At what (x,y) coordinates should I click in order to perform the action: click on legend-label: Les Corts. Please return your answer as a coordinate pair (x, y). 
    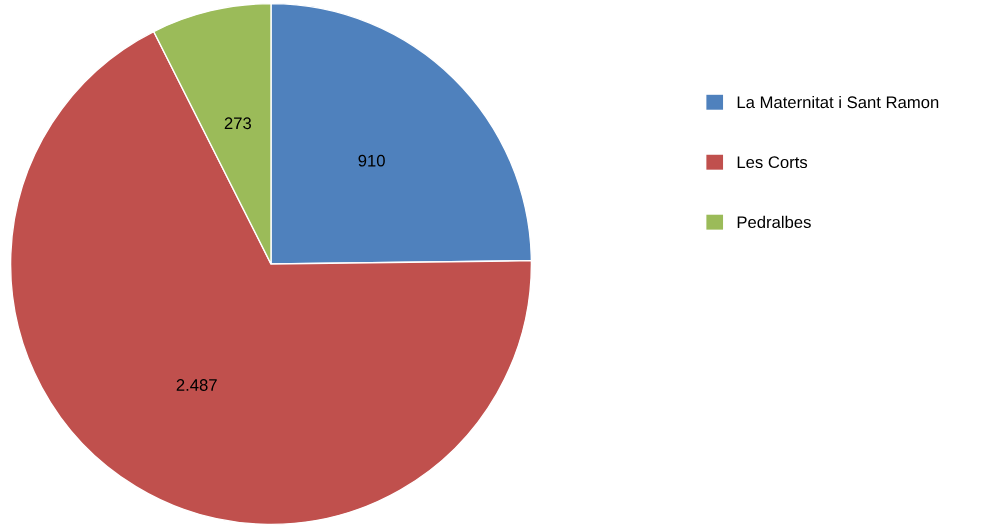
    Looking at the image, I should click on (772, 162).